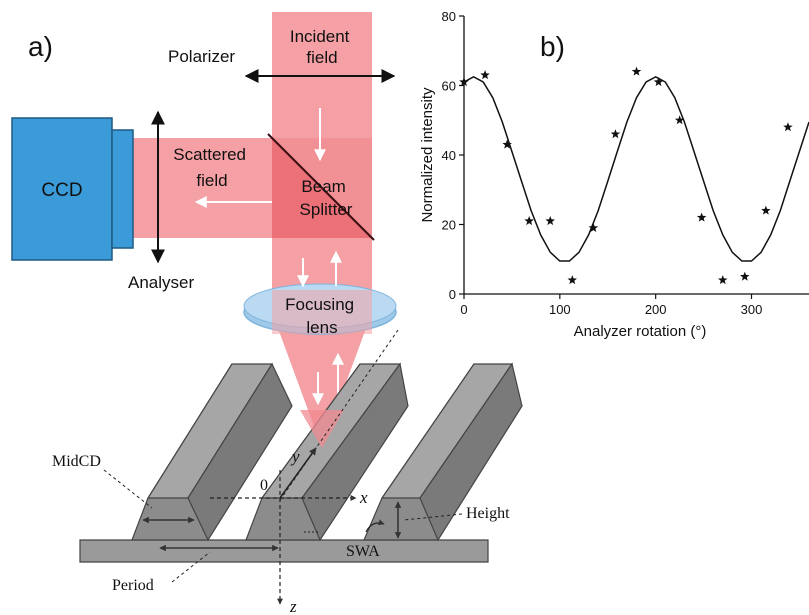 The height and width of the screenshot is (615, 809). What do you see at coordinates (264, 485) in the screenshot?
I see `origin-label: 0` at bounding box center [264, 485].